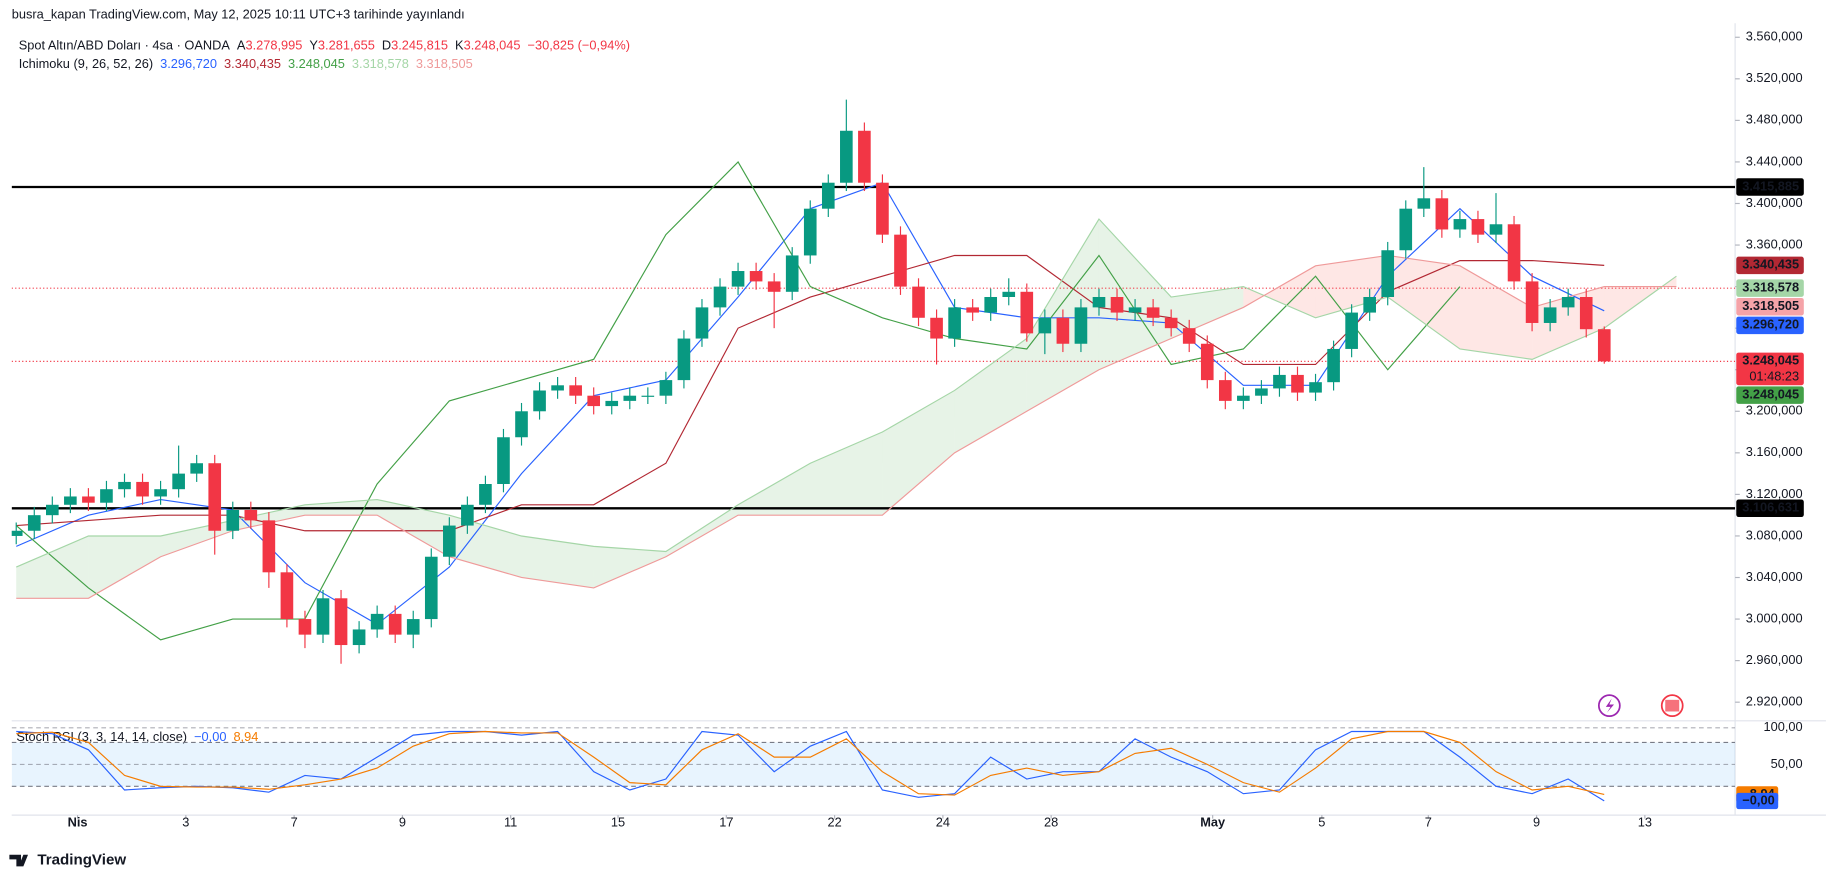  What do you see at coordinates (81, 860) in the screenshot?
I see `footer-brand: TradingView` at bounding box center [81, 860].